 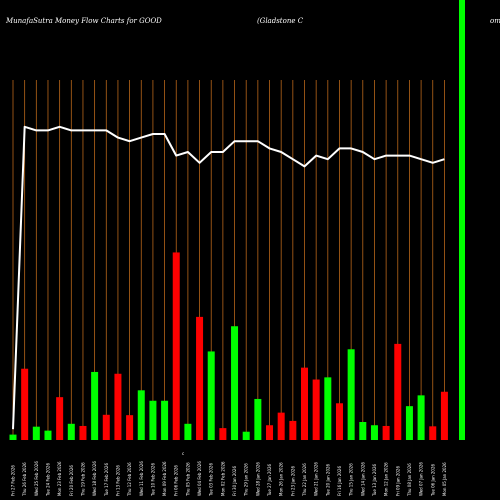 I want to click on date-tick-label: Tue 24 Feb 2026, so click(x=47, y=480).